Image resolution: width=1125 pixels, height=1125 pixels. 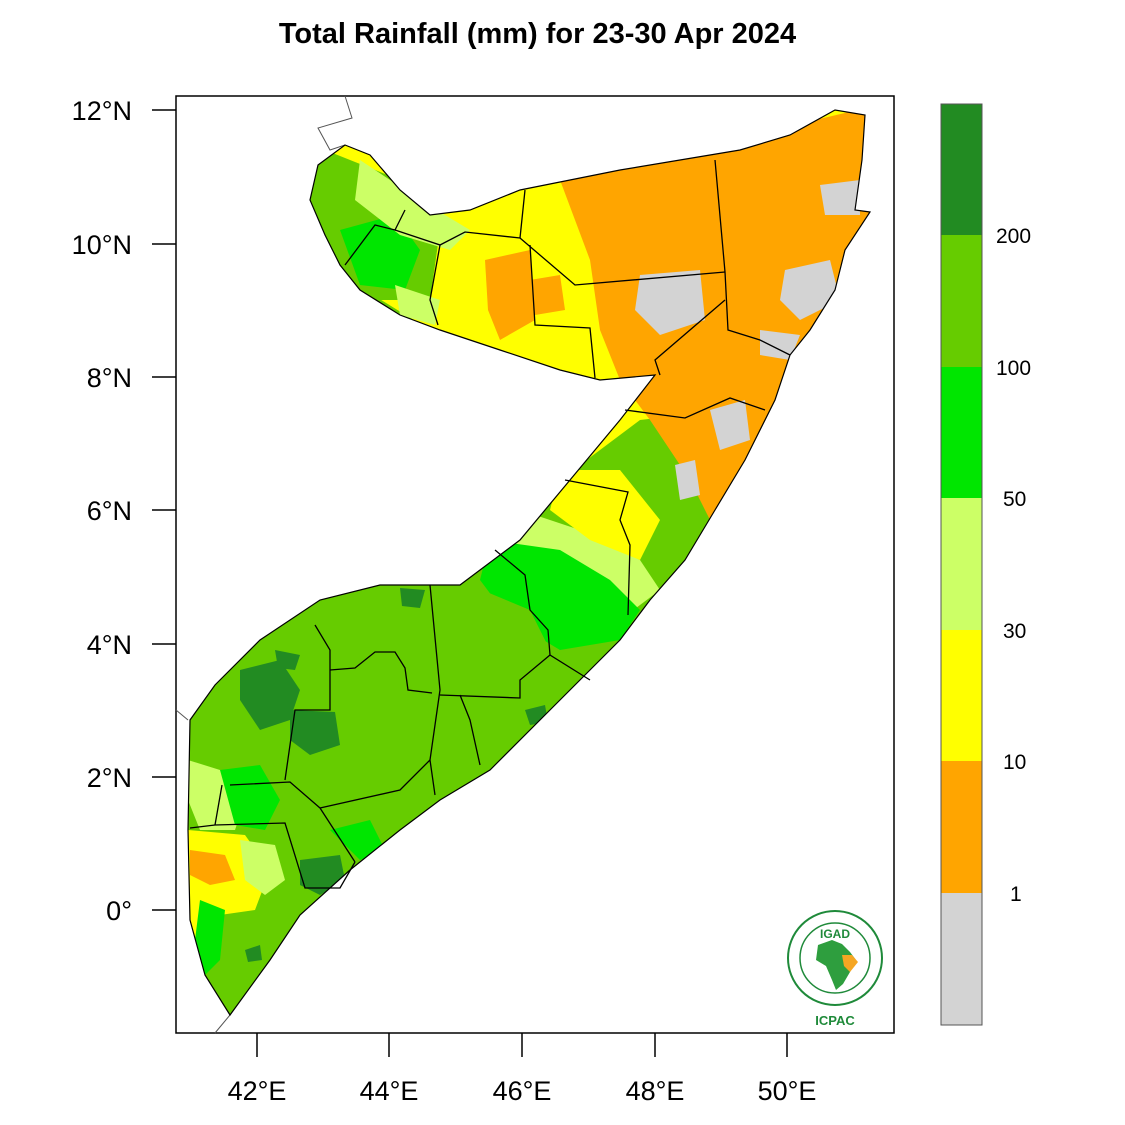 I want to click on legend-label: 50, so click(x=1014, y=499).